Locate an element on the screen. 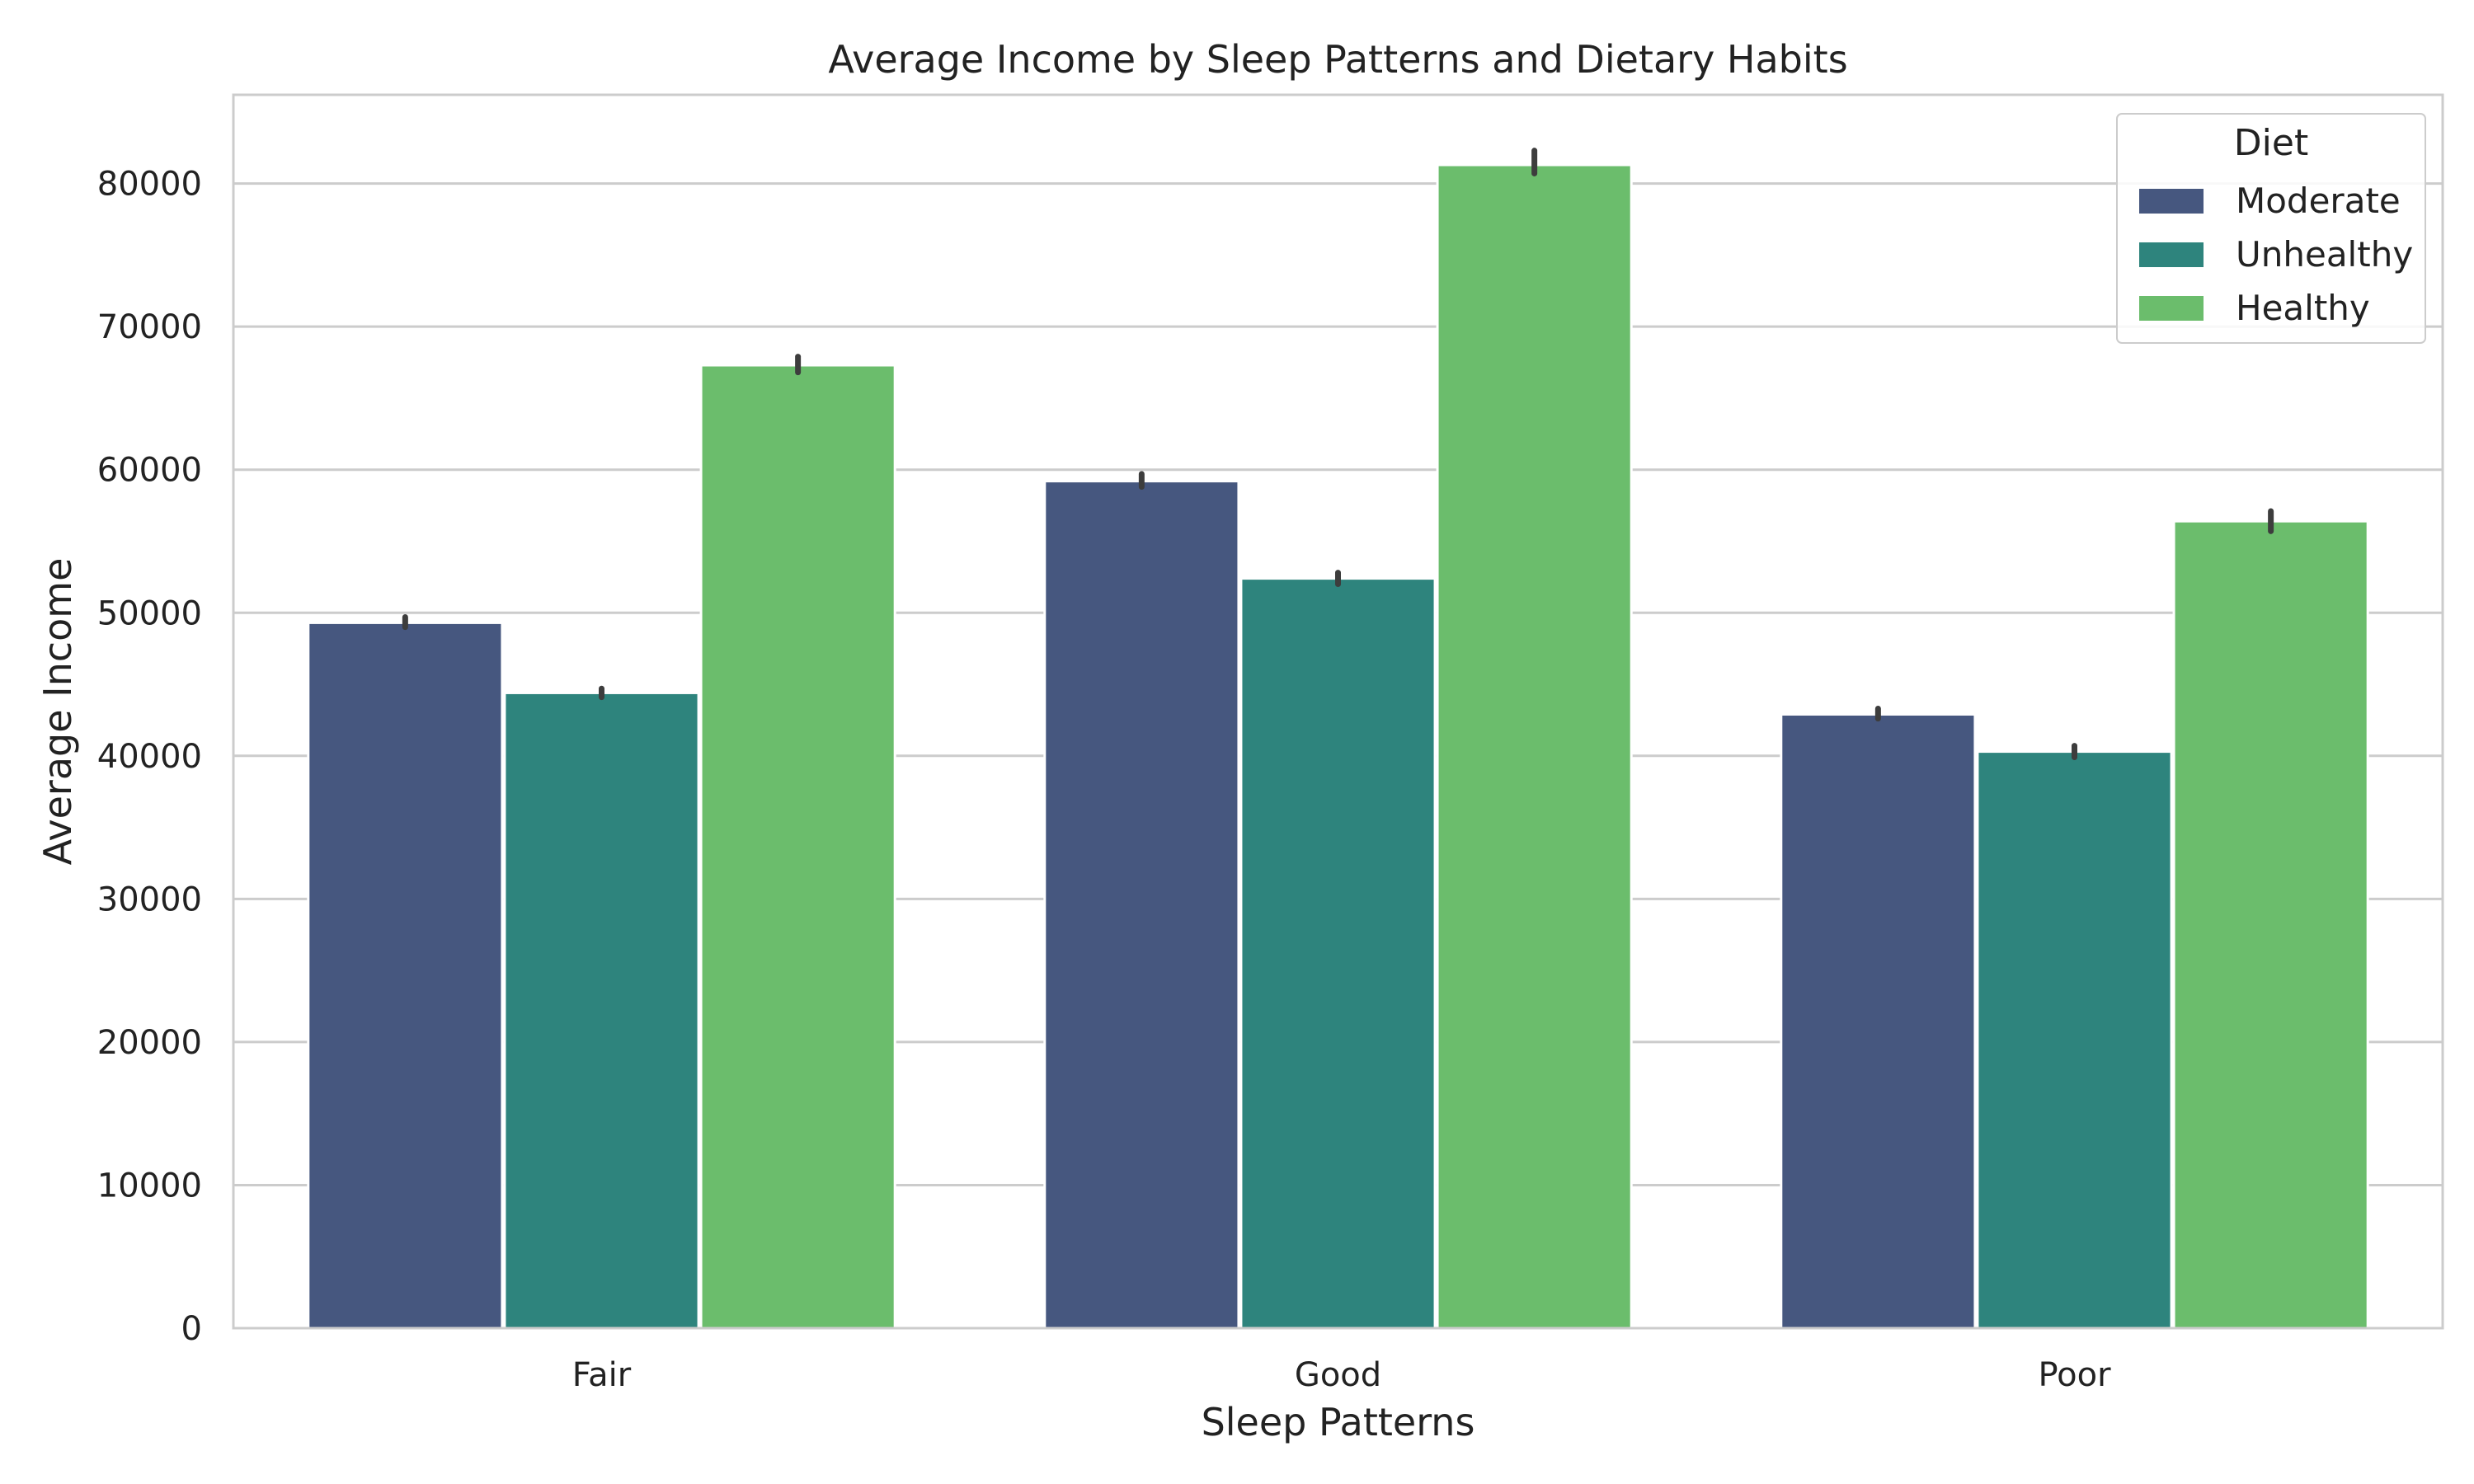 This screenshot has width=2474, height=1484. bar-moderate-fair is located at coordinates (405, 975).